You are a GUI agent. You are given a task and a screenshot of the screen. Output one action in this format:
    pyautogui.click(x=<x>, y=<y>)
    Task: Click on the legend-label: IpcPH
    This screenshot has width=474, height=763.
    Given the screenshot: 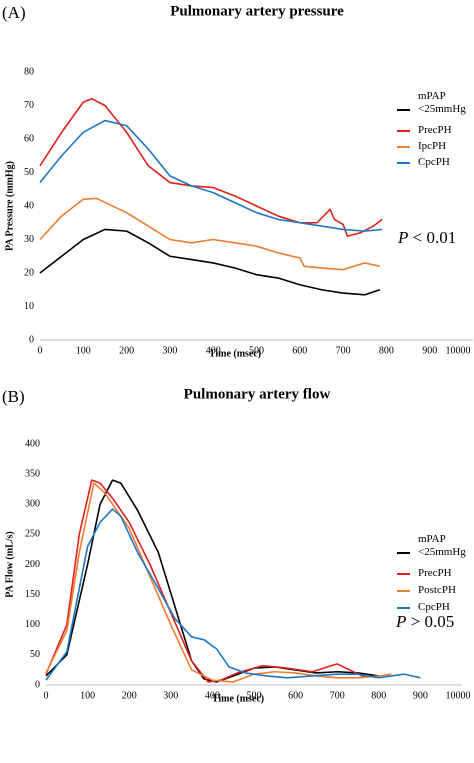 What is the action you would take?
    pyautogui.click(x=432, y=146)
    